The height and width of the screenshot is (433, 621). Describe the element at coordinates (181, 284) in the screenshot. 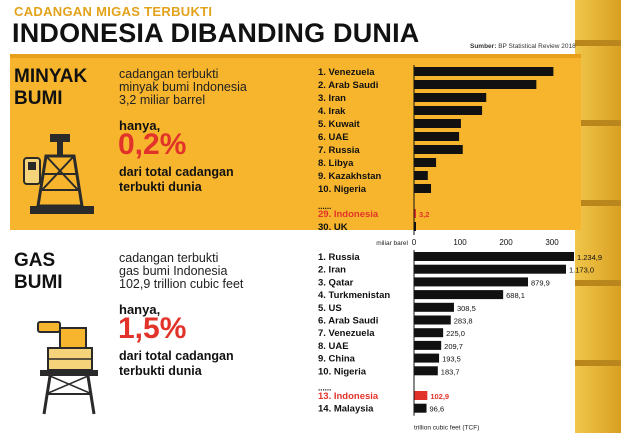

I see `gas-desc-line3: 102,9 trillion cubic feet` at that location.